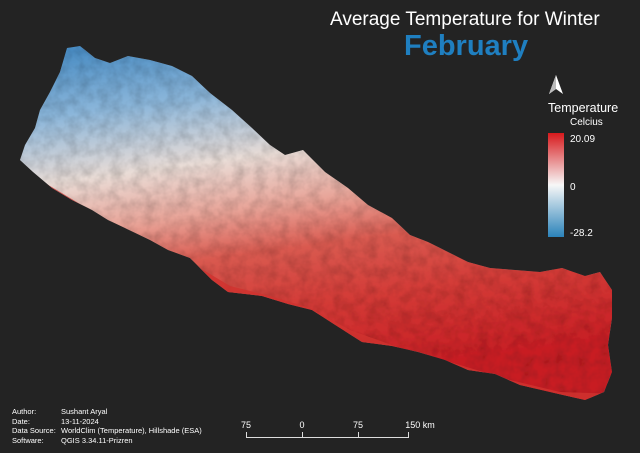  Describe the element at coordinates (80, 421) in the screenshot. I see `credit-value: 13-11-2024` at that location.